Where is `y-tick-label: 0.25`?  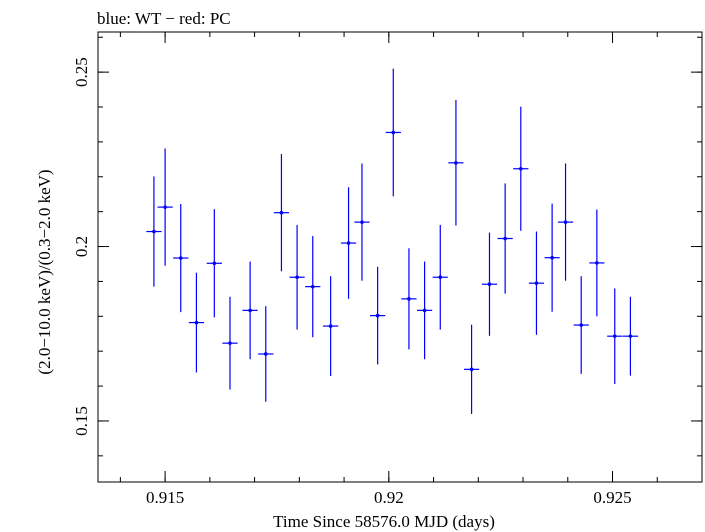
y-tick-label: 0.25 is located at coordinates (81, 72).